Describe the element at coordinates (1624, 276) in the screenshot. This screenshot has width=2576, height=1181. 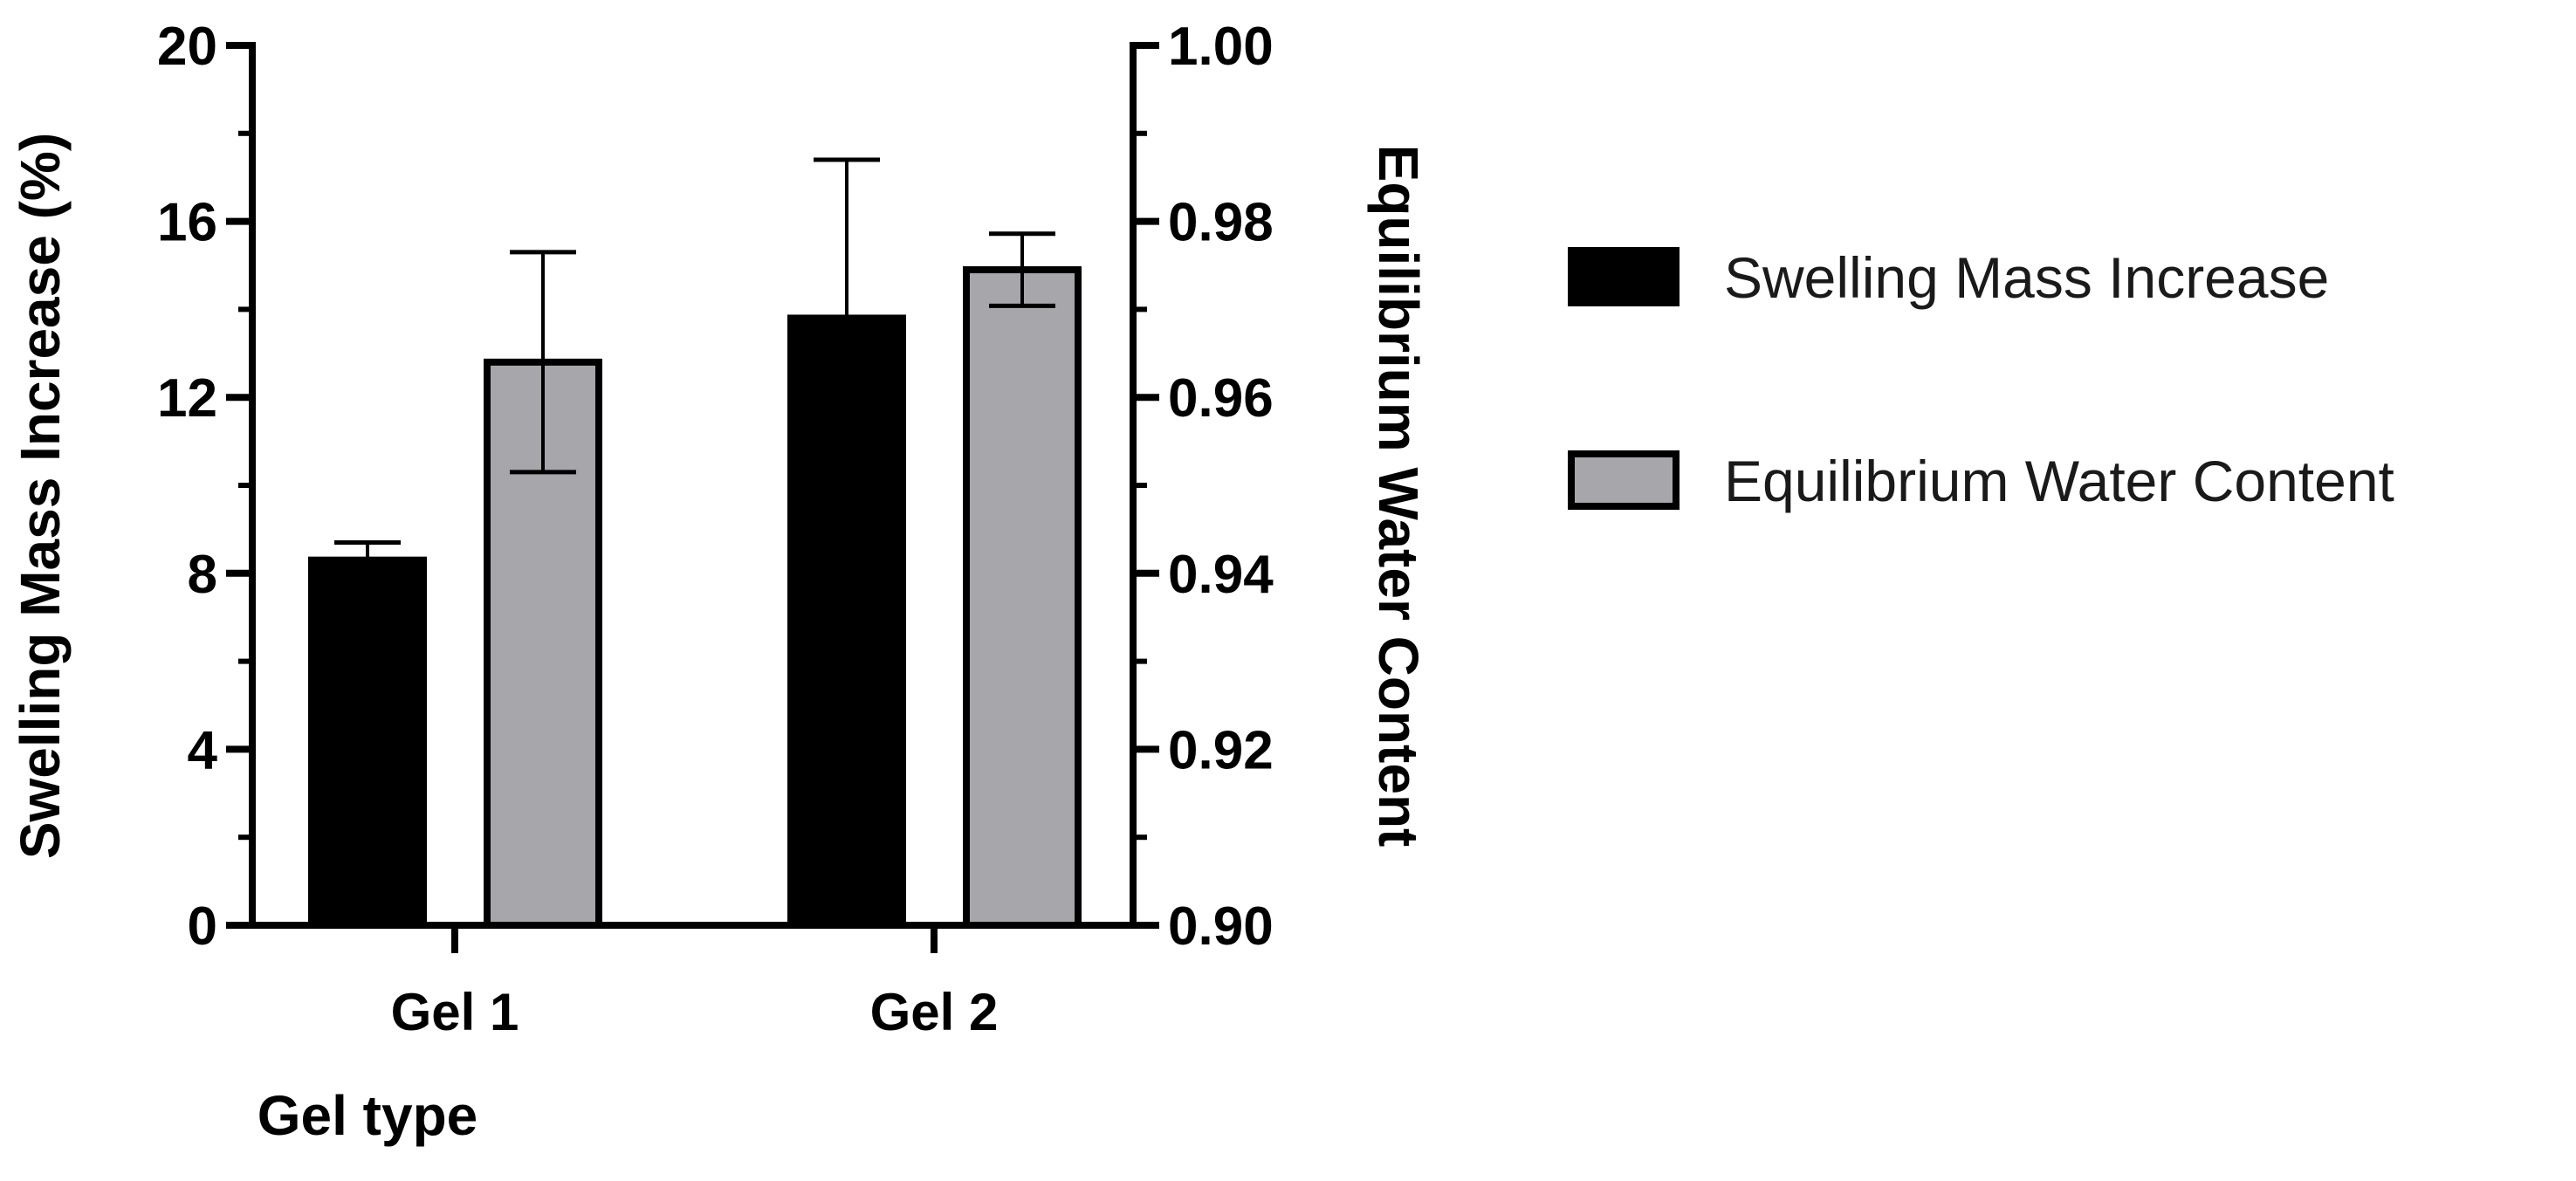
I see `legend-swatch-swelling` at that location.